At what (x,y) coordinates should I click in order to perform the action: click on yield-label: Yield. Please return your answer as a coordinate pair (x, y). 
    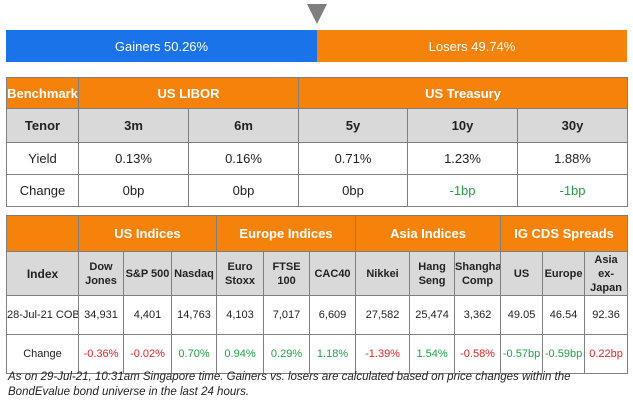
    Looking at the image, I should click on (42, 158).